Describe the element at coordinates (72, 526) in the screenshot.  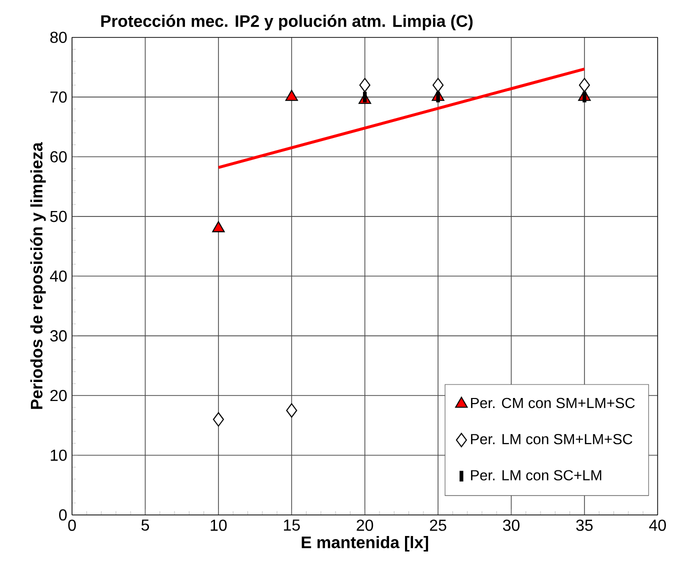
I see `x-tick-label: 0` at that location.